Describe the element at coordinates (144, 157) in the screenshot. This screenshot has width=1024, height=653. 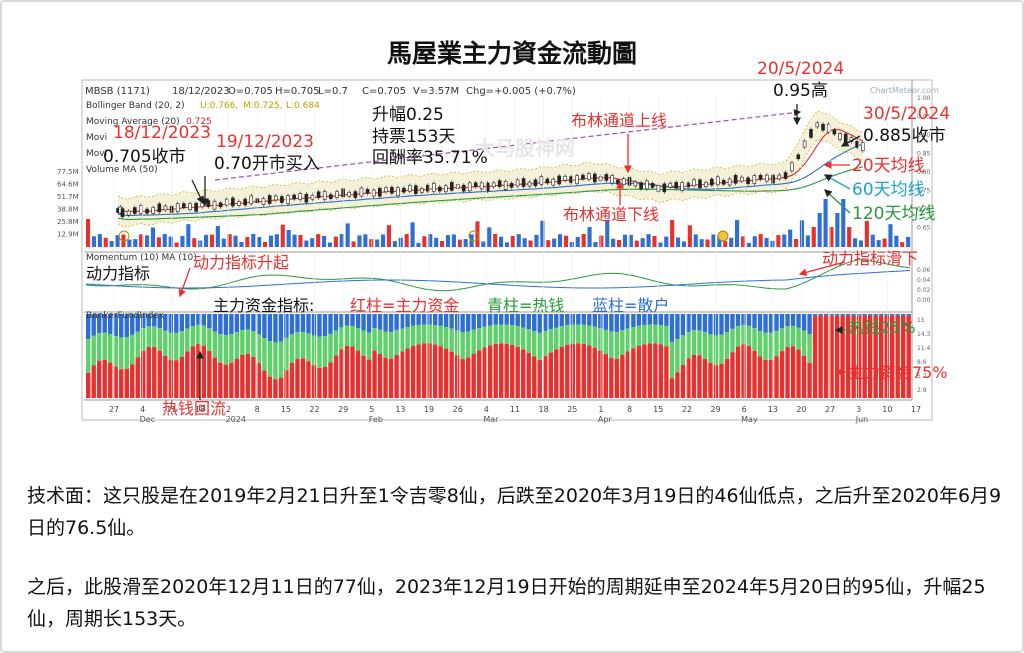
I see `annotation-buy-close: 0.705收市` at that location.